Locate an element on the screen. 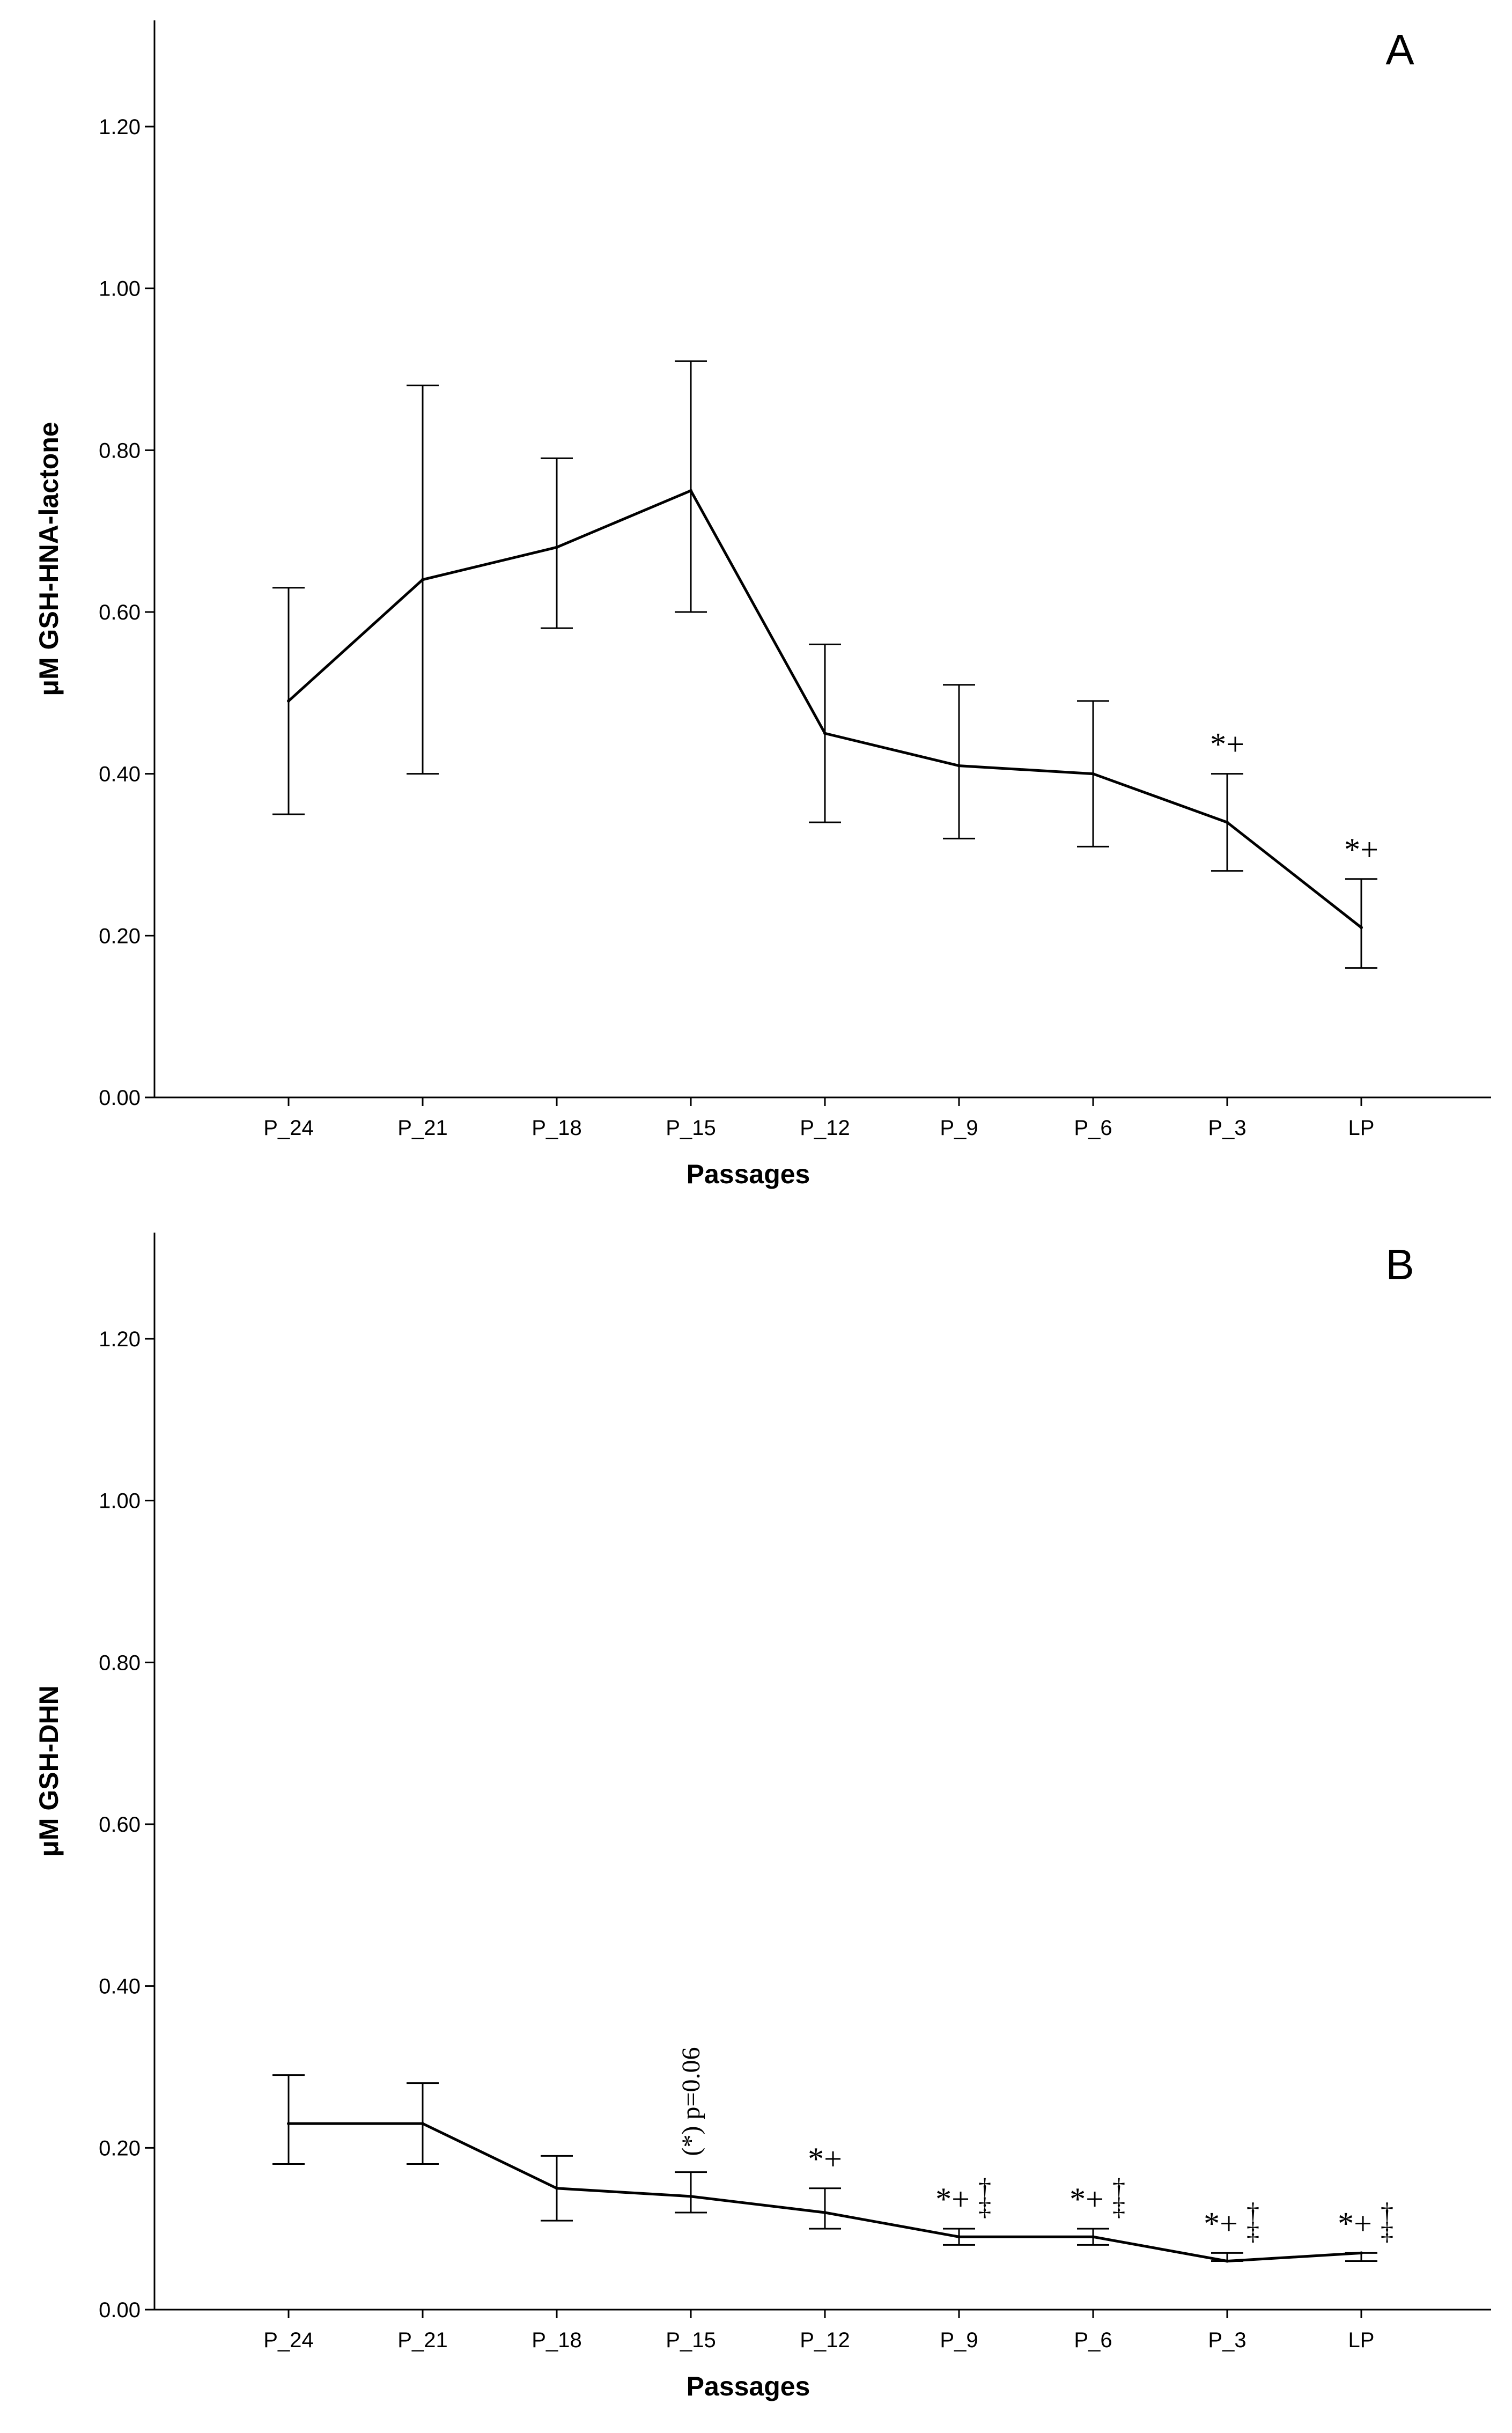 The image size is (1512, 2433). y-axis-title: μM GSH-HNA-lactone is located at coordinates (49, 559).